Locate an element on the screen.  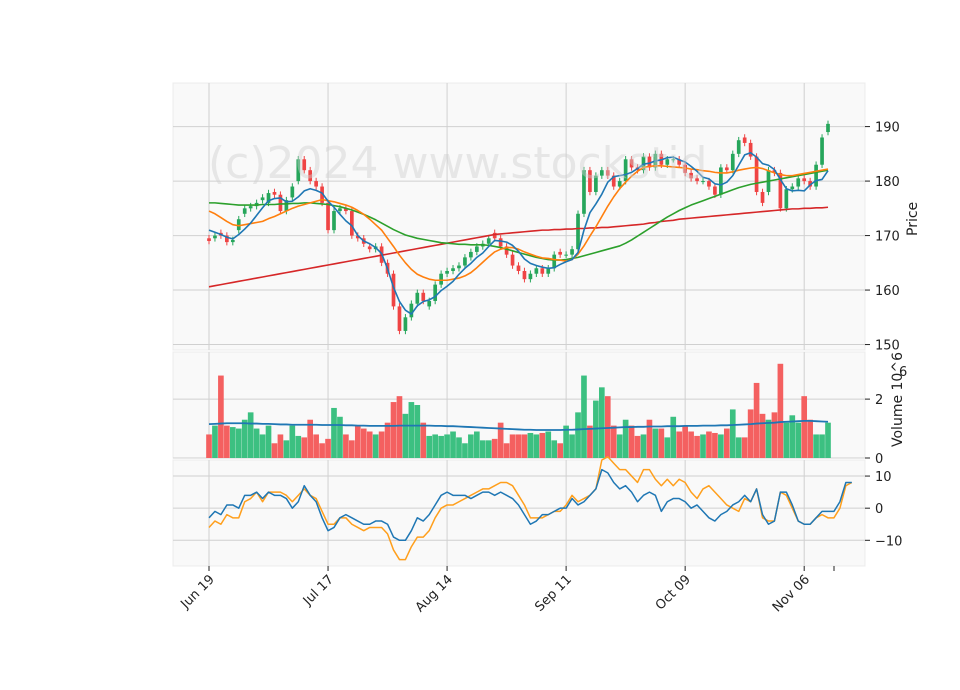
oscillator-panel-background is located at coordinates (519, 513).